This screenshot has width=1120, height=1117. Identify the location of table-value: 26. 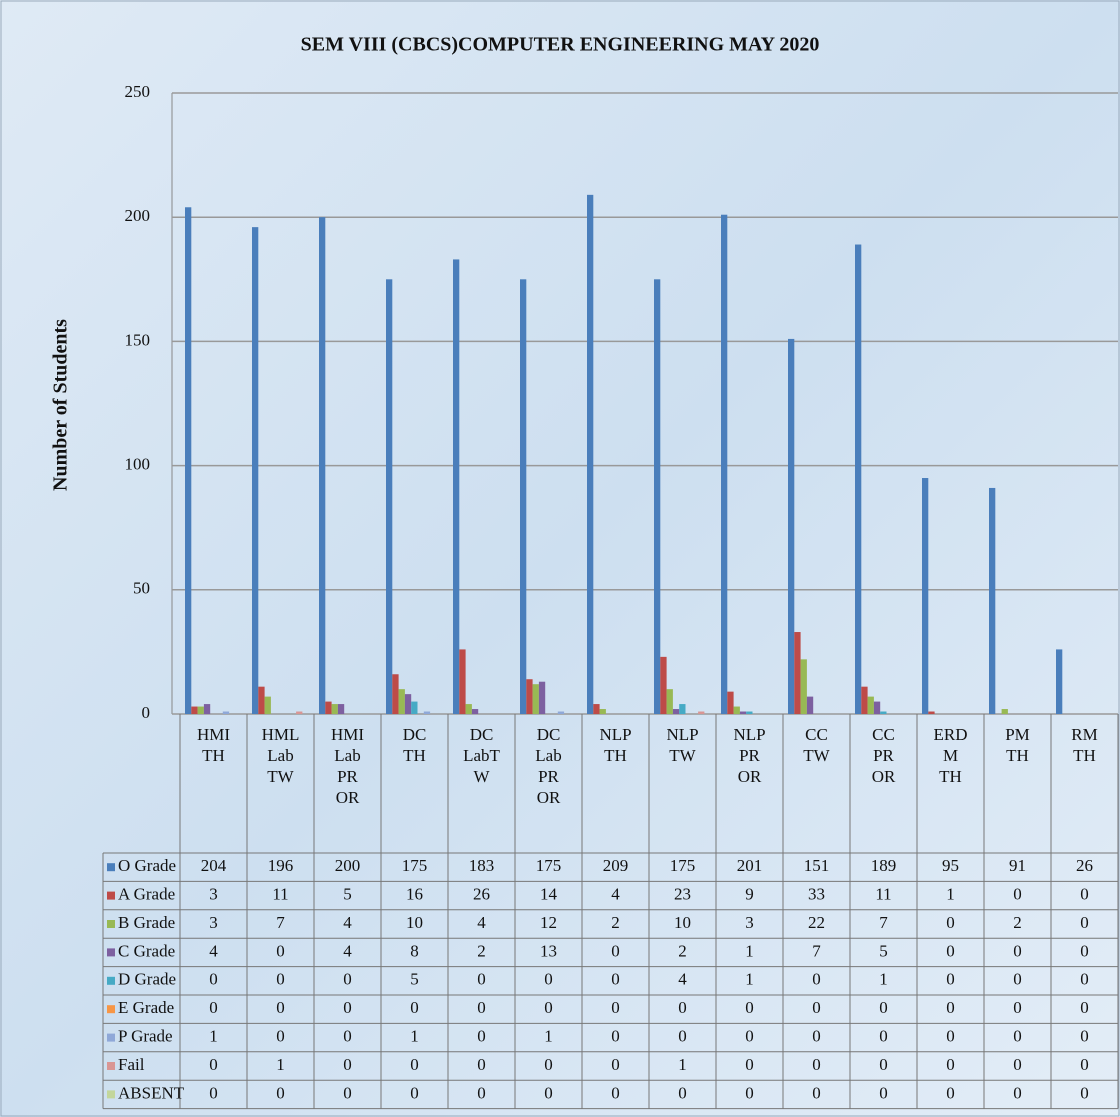
(481, 894).